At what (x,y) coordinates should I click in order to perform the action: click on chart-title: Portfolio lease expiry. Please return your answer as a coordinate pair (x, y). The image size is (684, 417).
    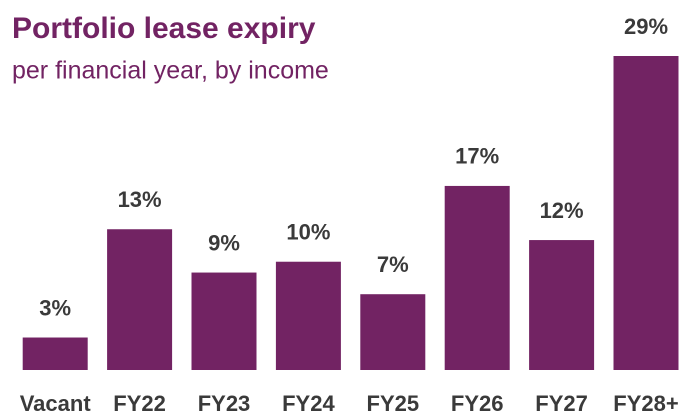
    Looking at the image, I should click on (164, 28).